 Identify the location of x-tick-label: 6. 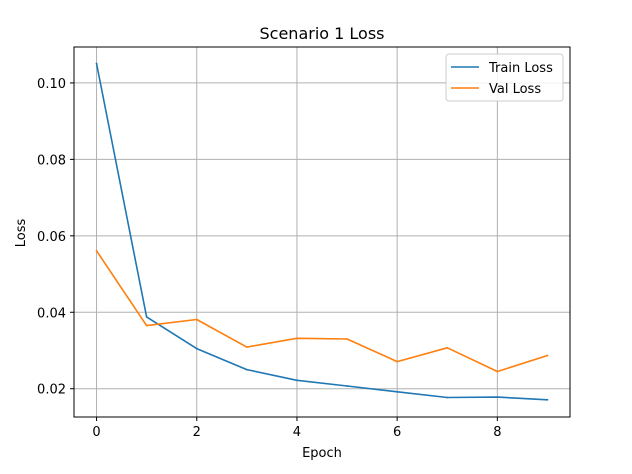
(397, 432).